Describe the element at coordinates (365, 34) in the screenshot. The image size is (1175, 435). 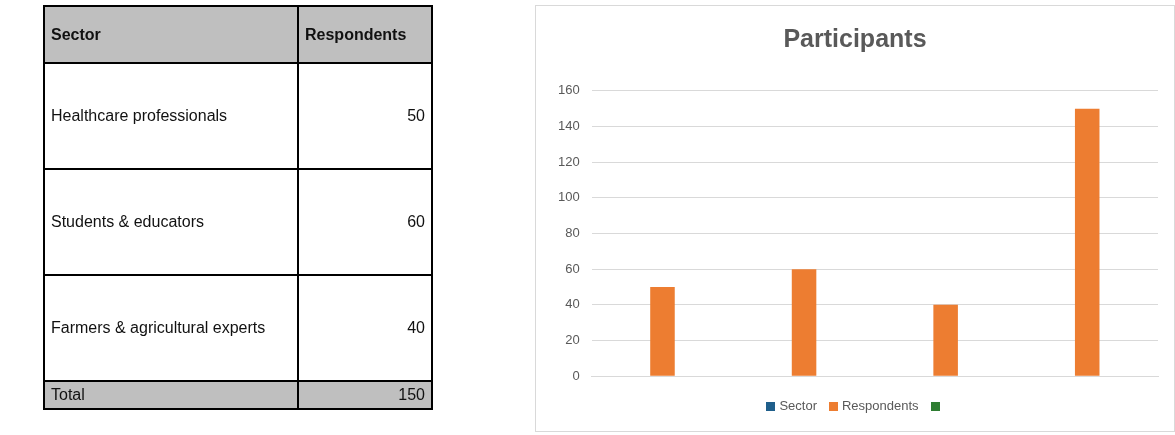
I see `text: Respondents` at that location.